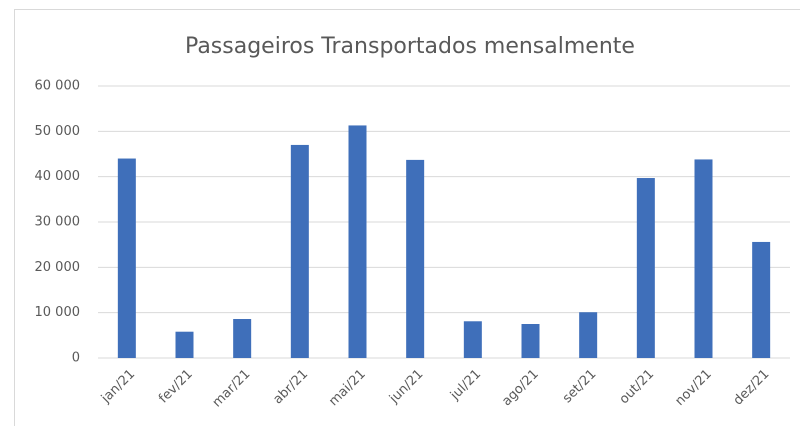 This screenshot has height=426, width=800. Describe the element at coordinates (58, 86) in the screenshot. I see `y-tick-label: 60 000` at that location.